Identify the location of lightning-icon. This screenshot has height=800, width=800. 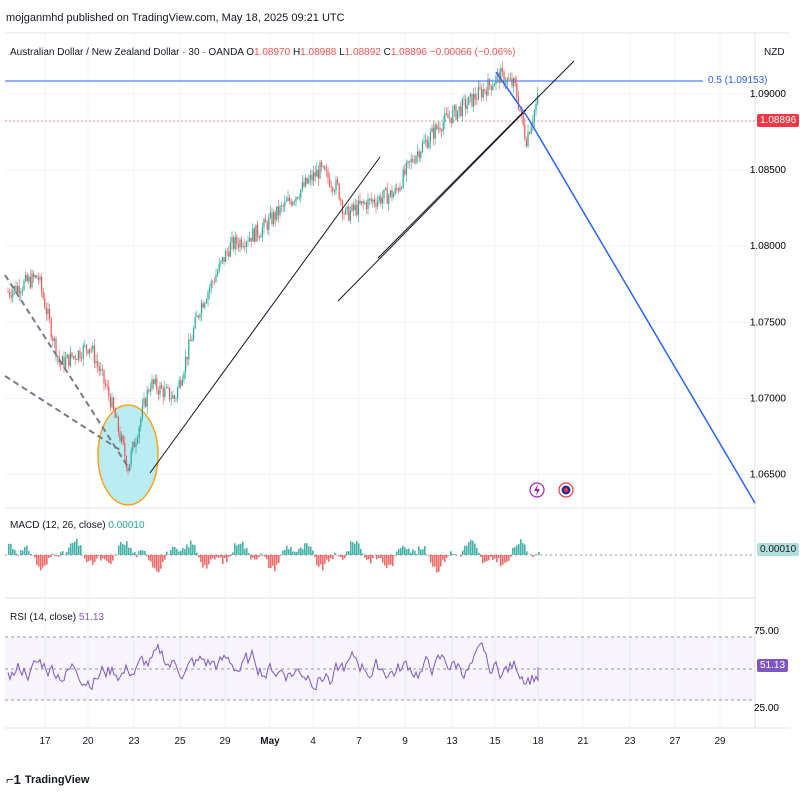
(537, 490).